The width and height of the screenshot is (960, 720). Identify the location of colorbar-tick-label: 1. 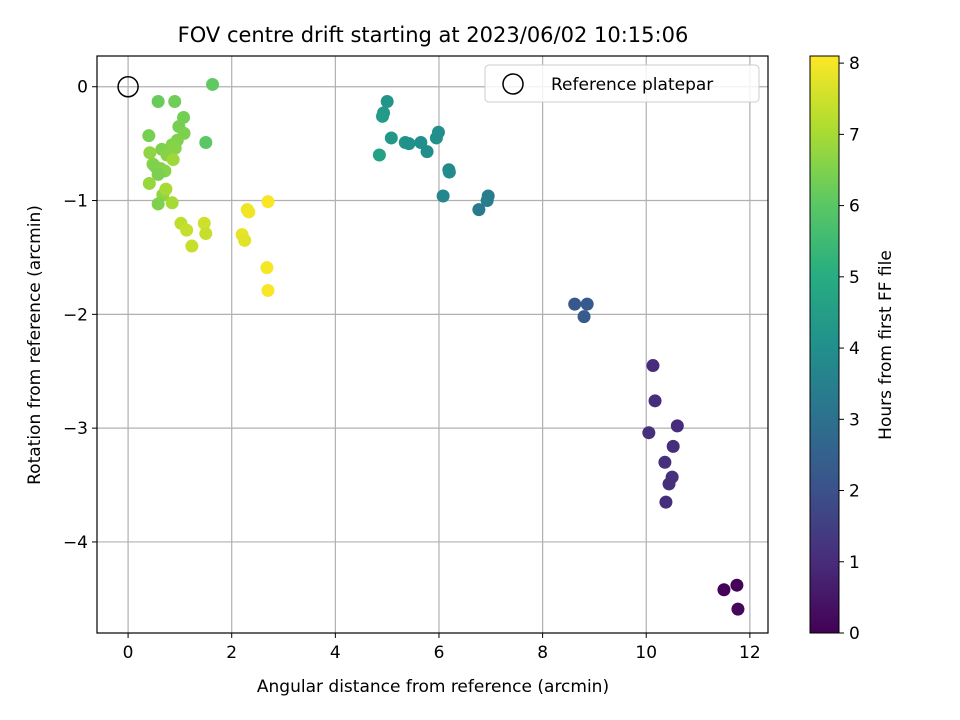
(854, 563).